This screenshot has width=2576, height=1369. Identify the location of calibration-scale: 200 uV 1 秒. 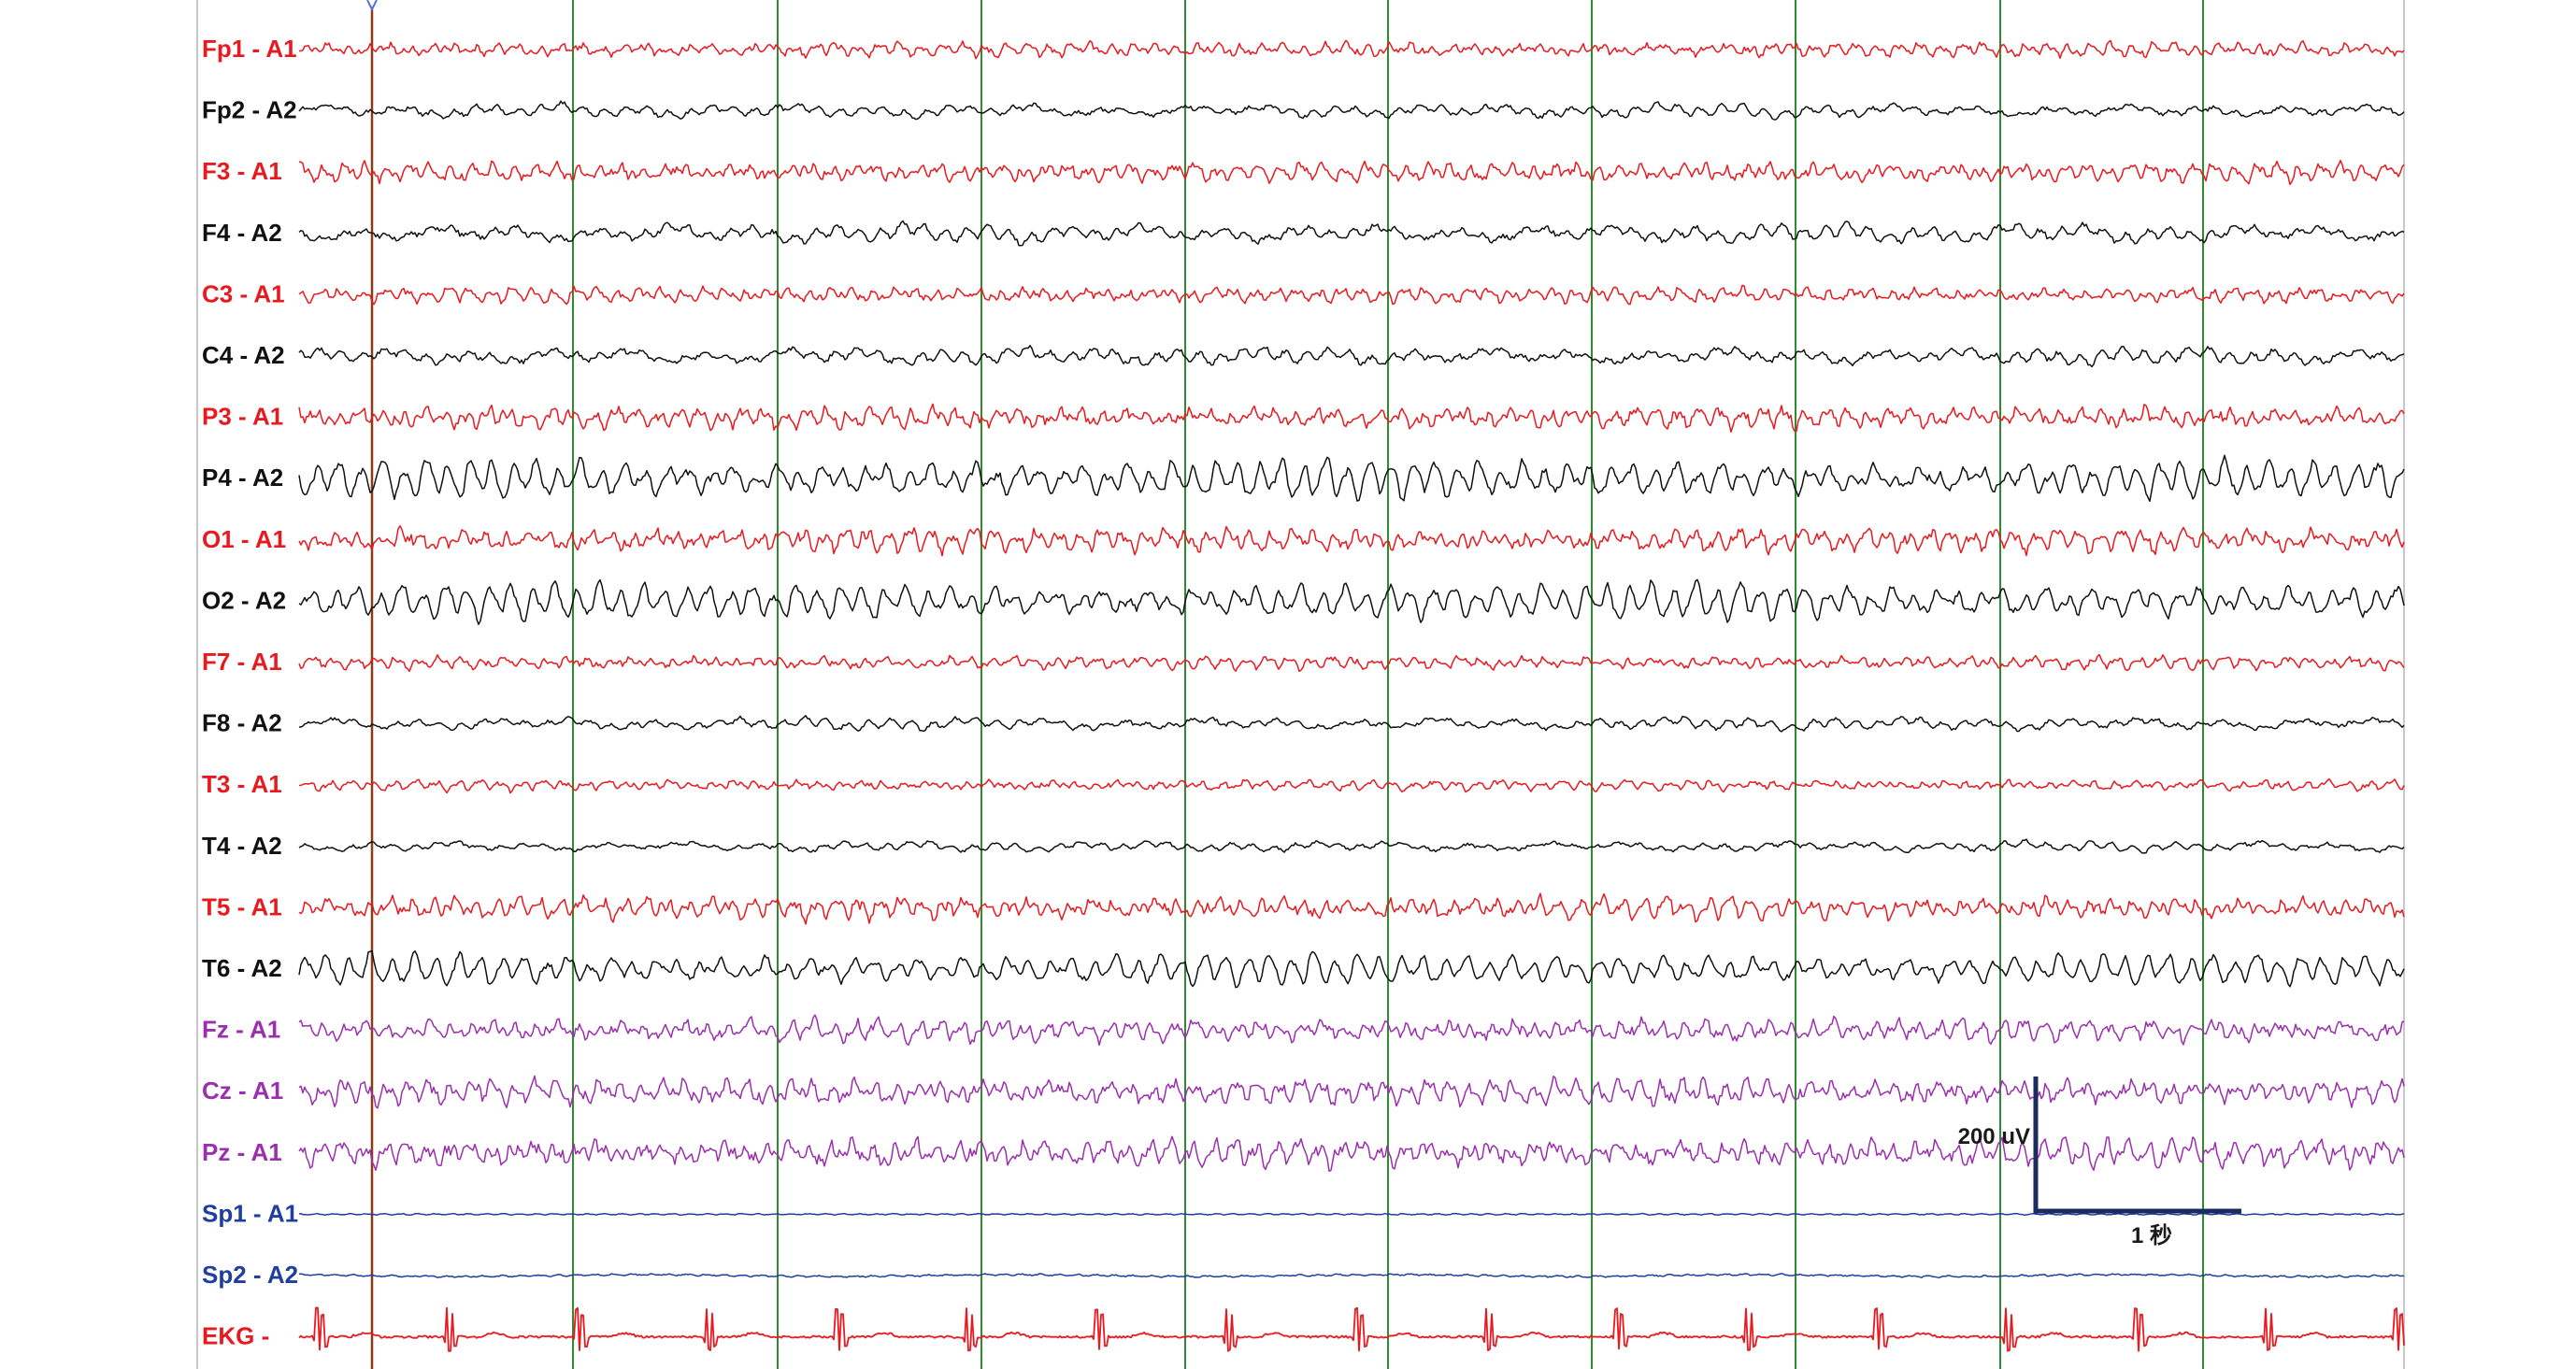
(2099, 1162).